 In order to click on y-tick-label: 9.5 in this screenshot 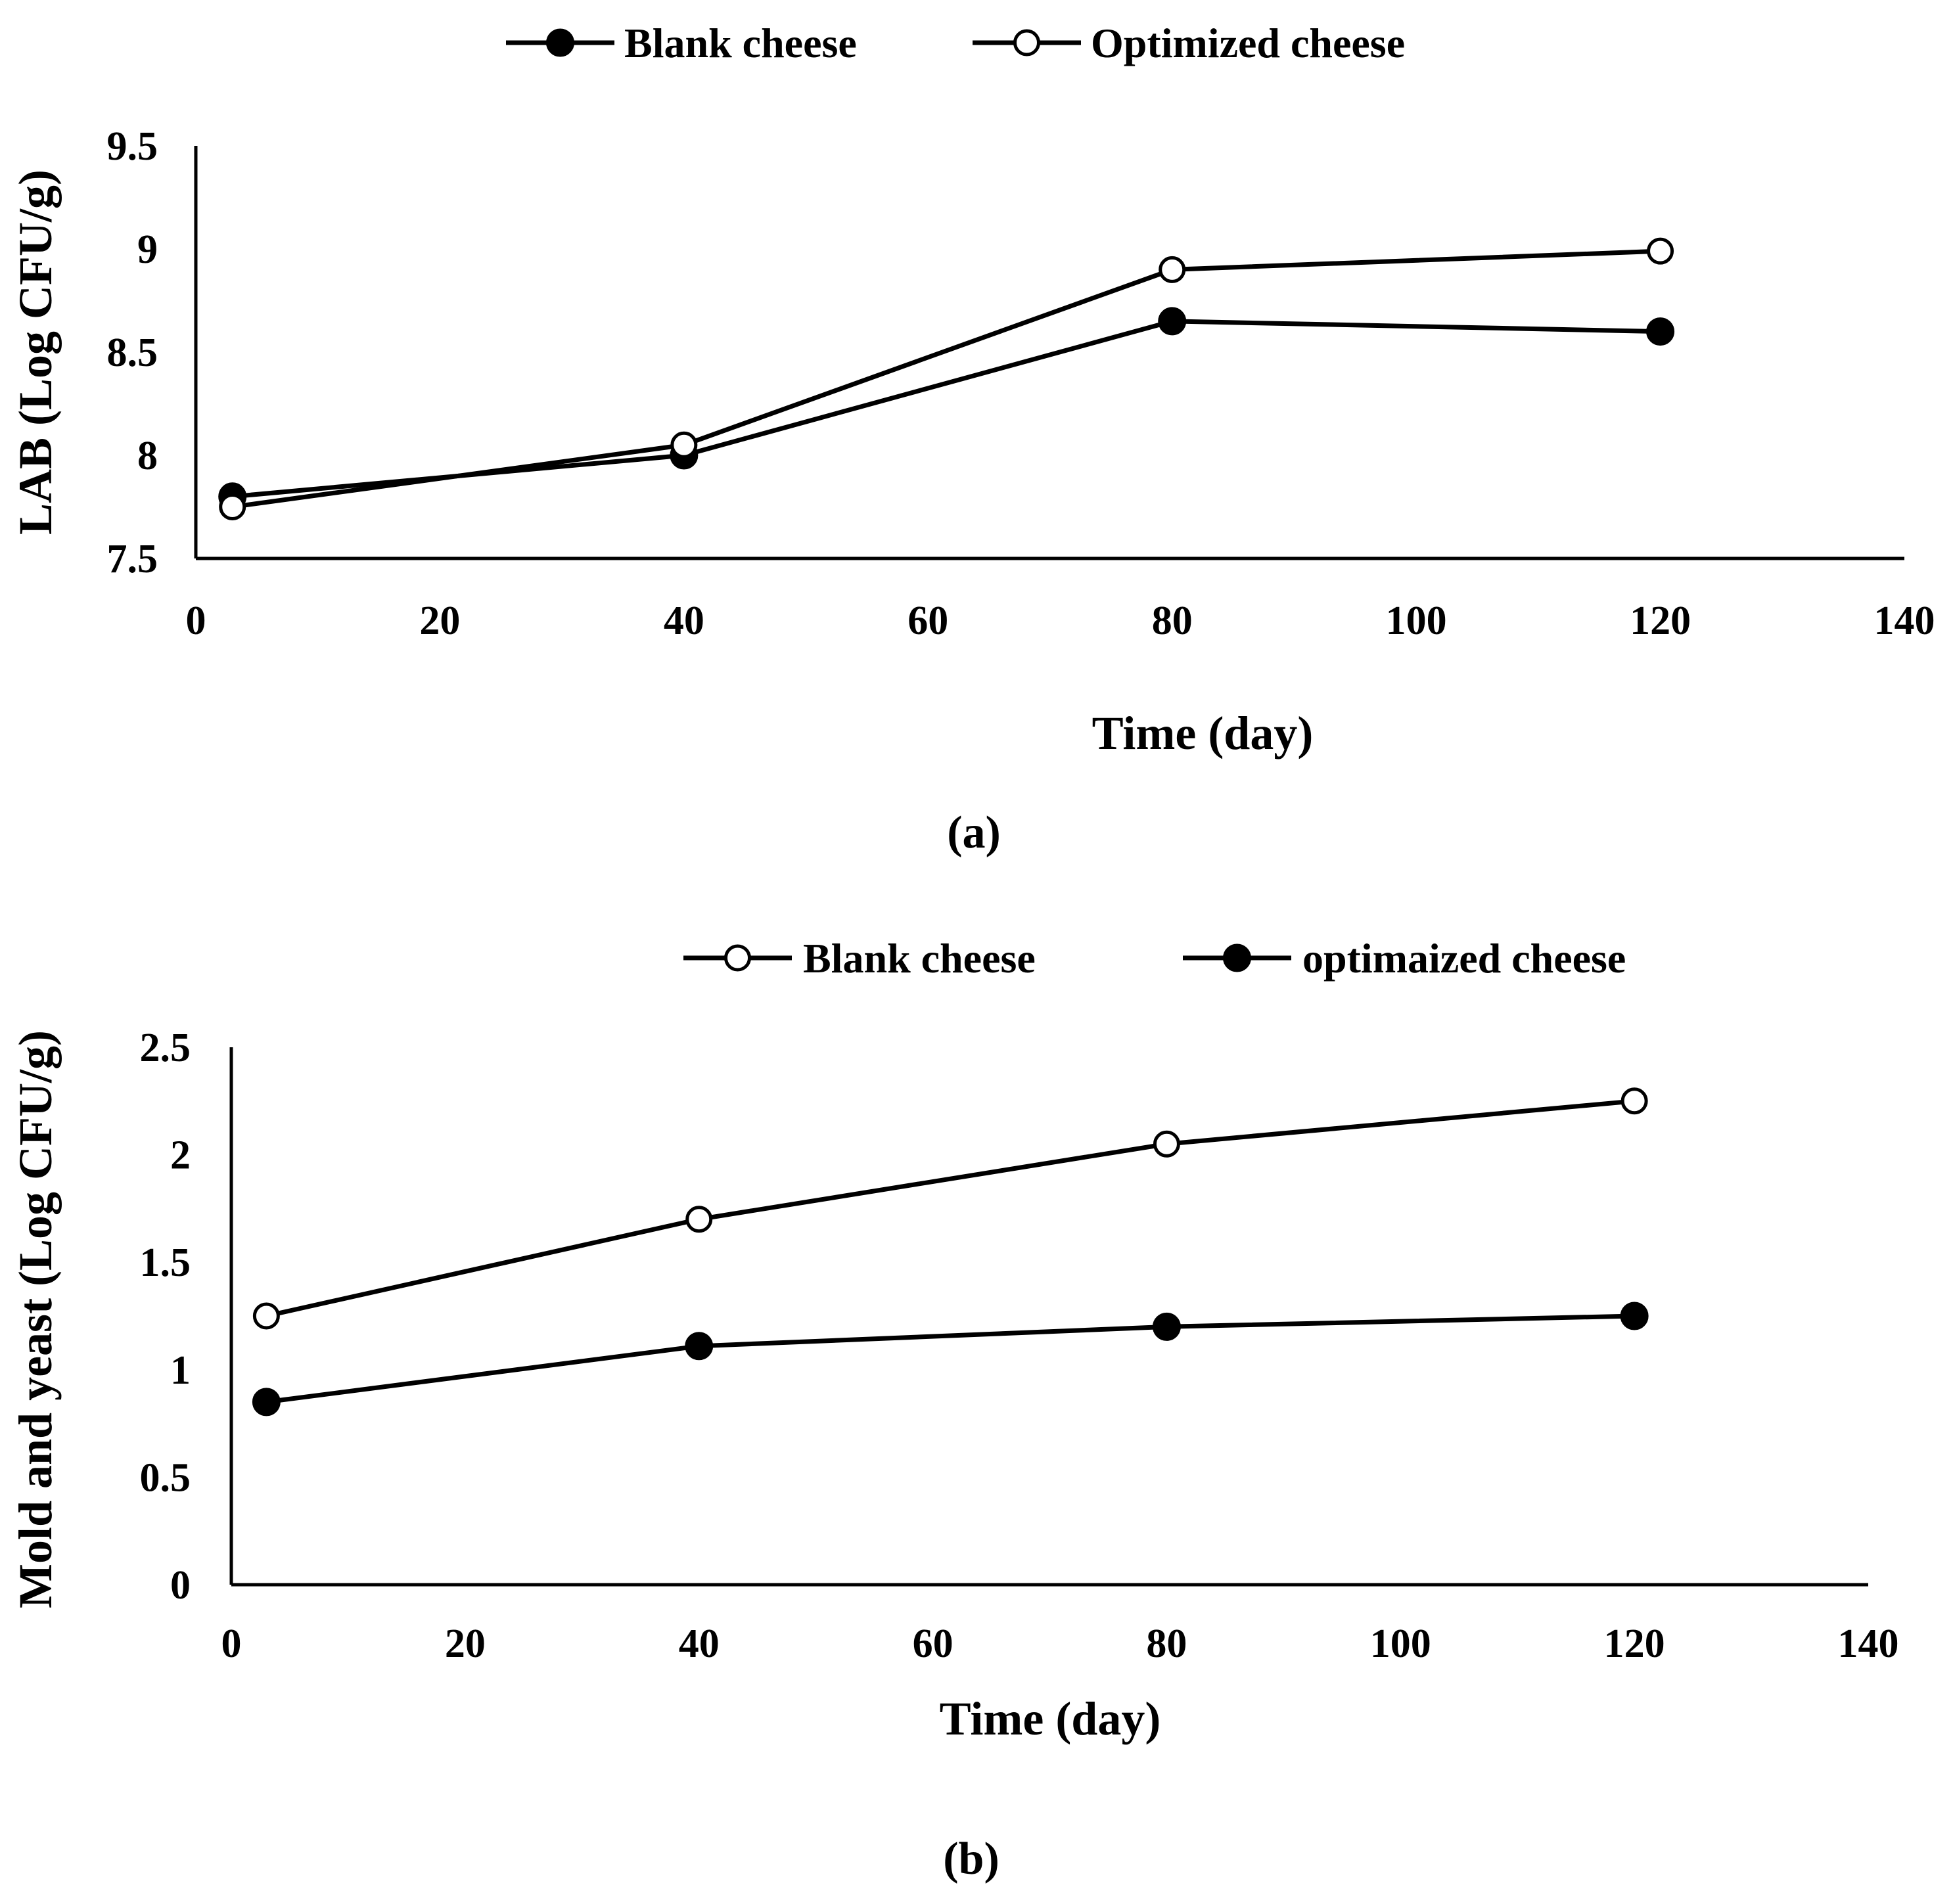, I will do `click(132, 146)`.